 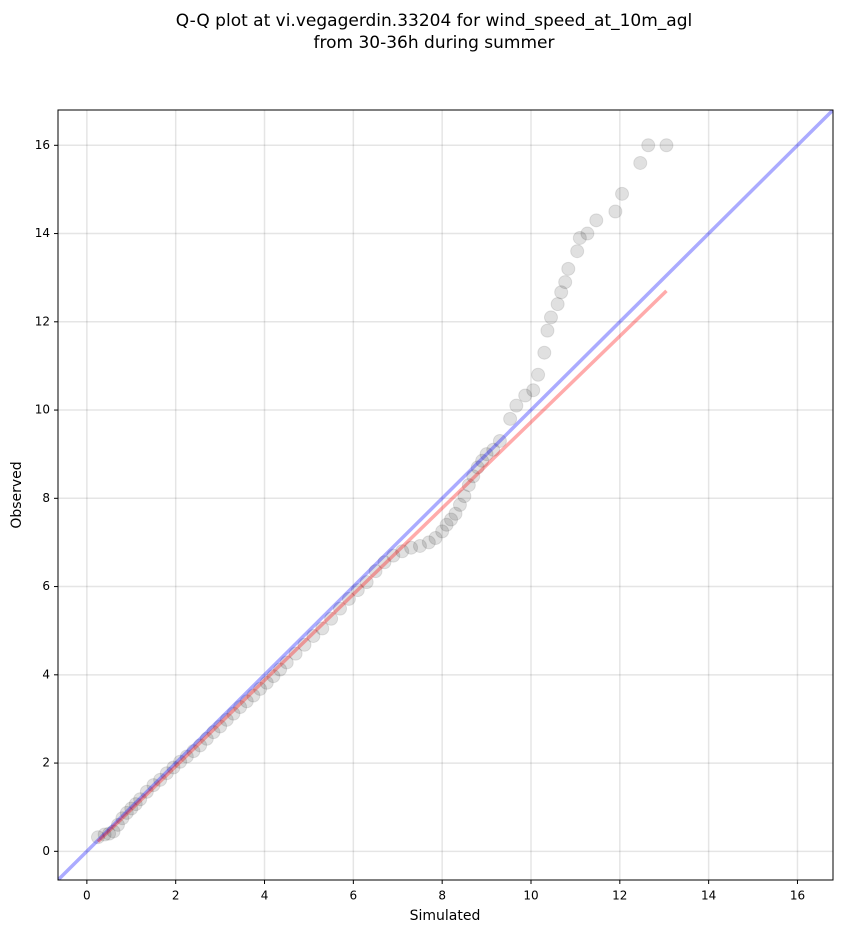 I want to click on y-tick-label: 6, so click(x=46, y=586).